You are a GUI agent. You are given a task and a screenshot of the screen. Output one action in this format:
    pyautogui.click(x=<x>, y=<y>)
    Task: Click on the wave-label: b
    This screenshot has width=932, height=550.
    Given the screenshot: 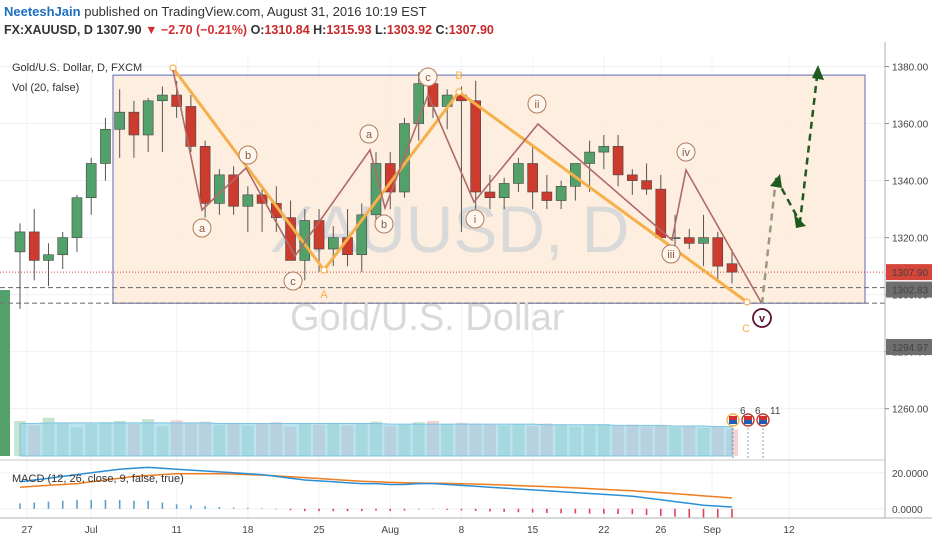 What is the action you would take?
    pyautogui.click(x=248, y=156)
    